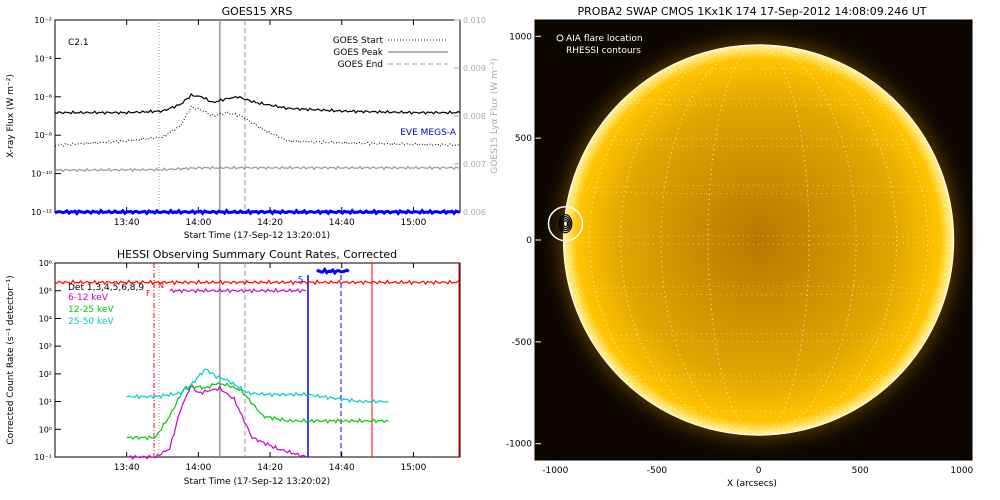 Image resolution: width=1000 pixels, height=500 pixels. Describe the element at coordinates (752, 484) in the screenshot. I see `swap-x-label: X (arcsecs)` at that location.